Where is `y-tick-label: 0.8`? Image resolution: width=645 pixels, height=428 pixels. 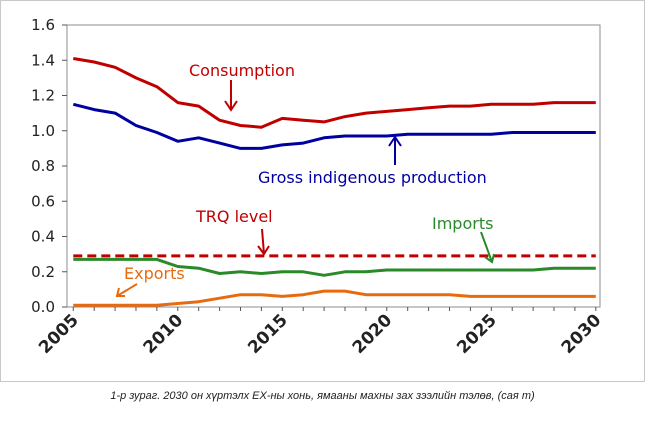 y-tick-label: 0.8 is located at coordinates (43, 166).